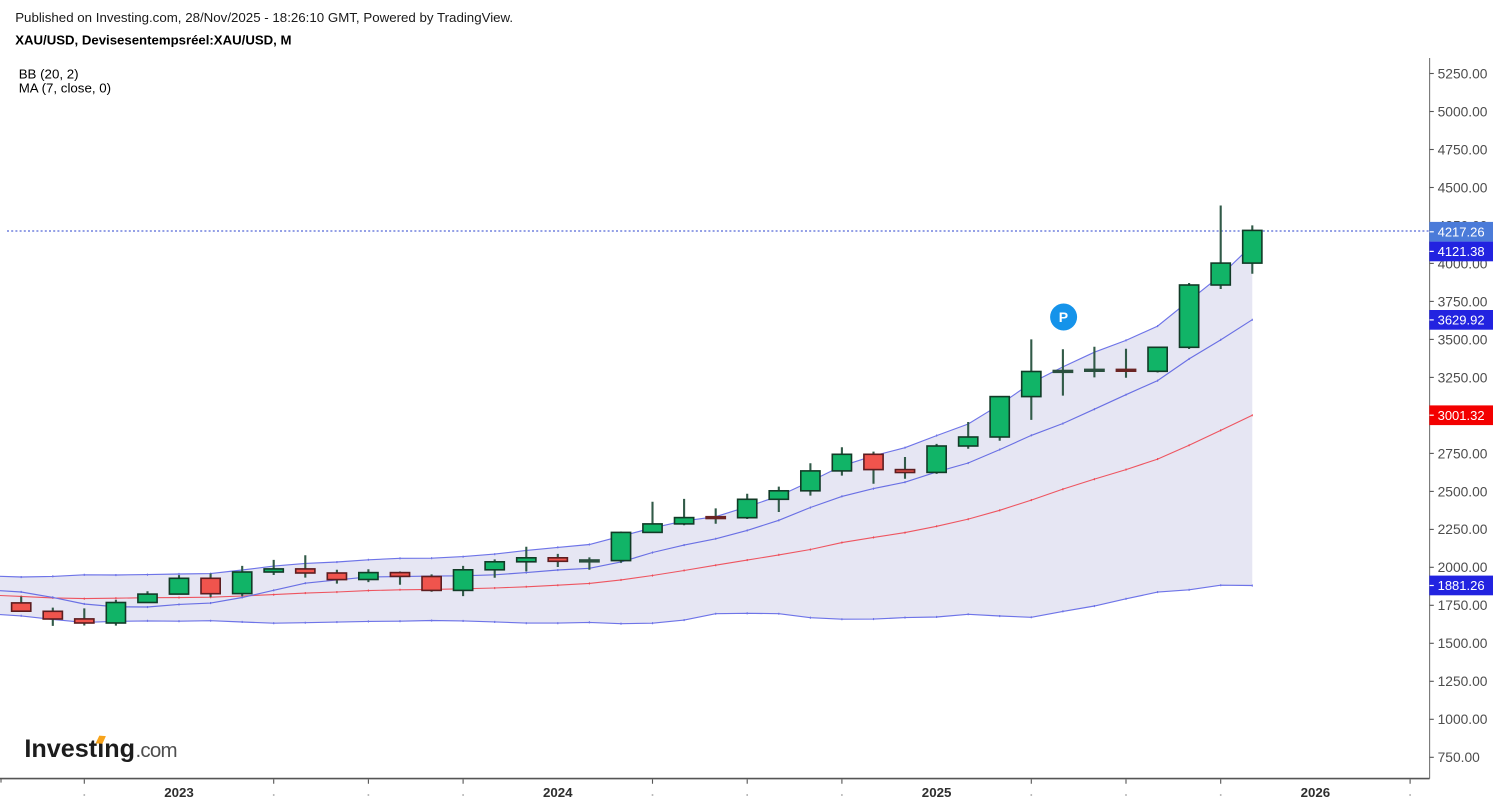 The width and height of the screenshot is (1500, 807). I want to click on svg-text: MA (7, close, 0), so click(65, 88).